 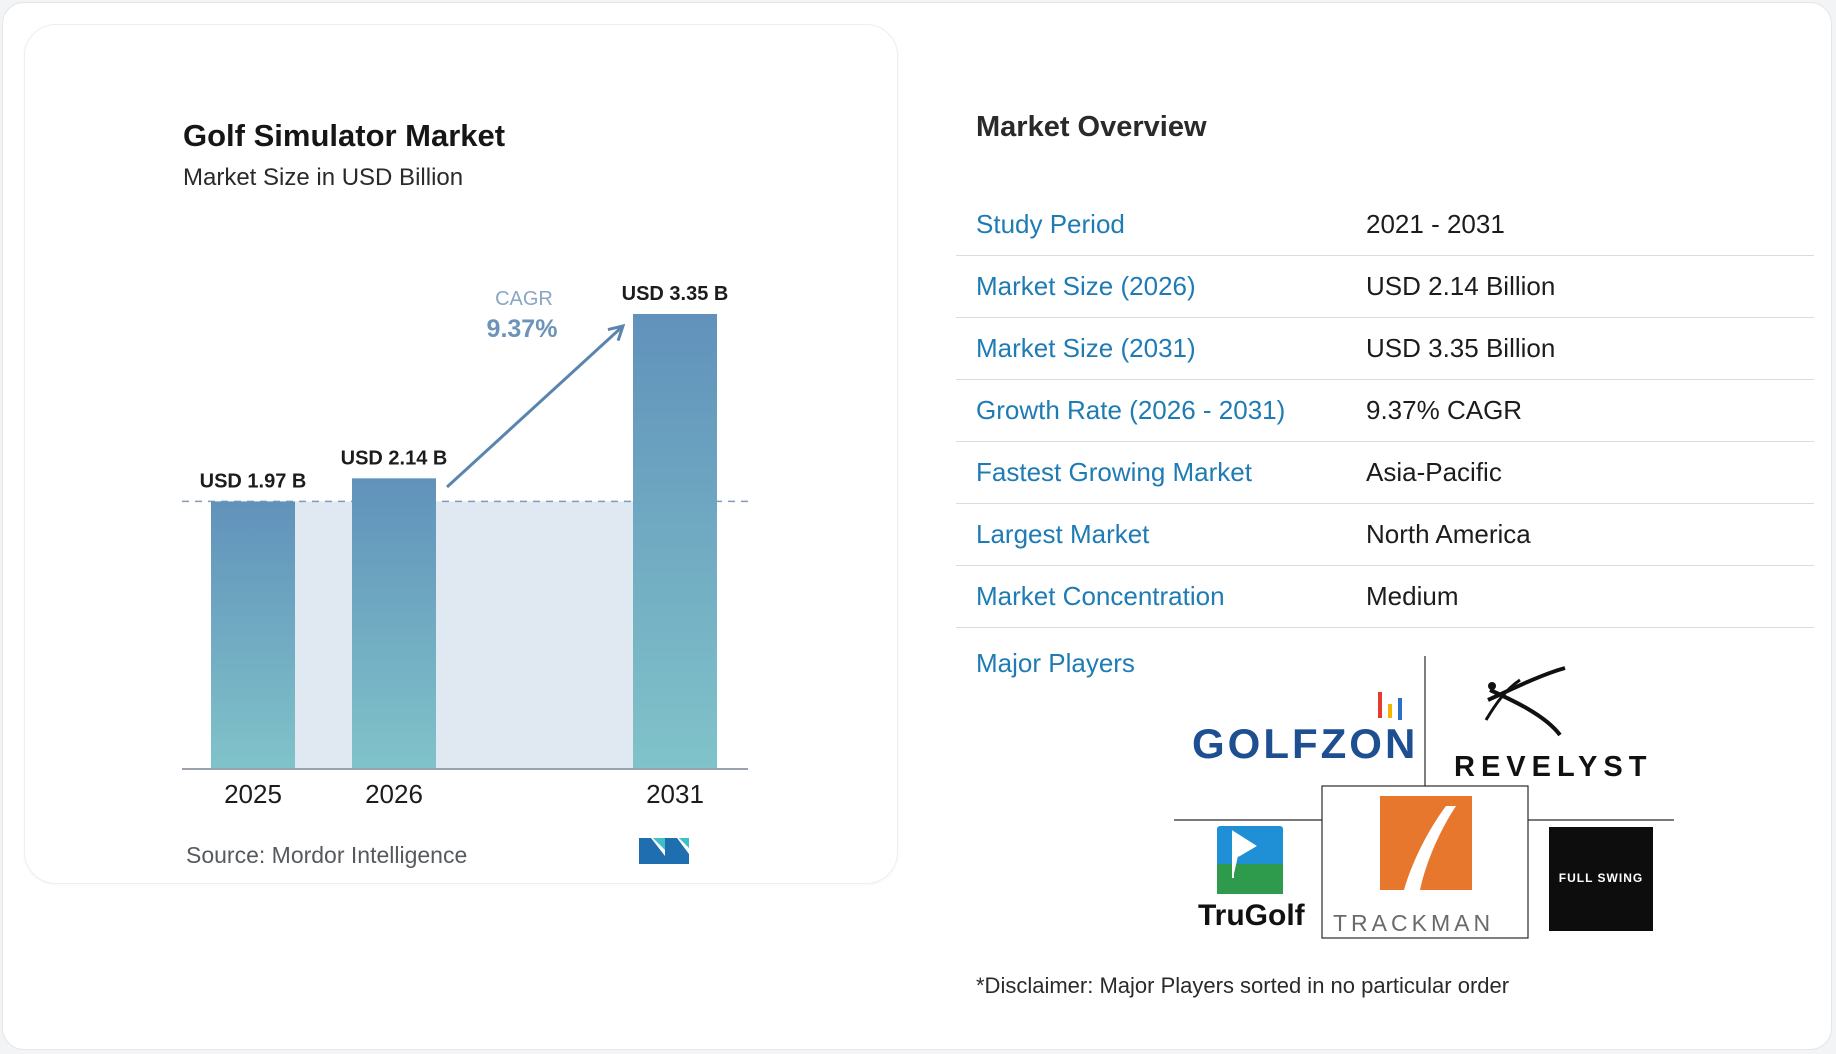 I want to click on row-label: Market Size (2026), so click(x=1086, y=286).